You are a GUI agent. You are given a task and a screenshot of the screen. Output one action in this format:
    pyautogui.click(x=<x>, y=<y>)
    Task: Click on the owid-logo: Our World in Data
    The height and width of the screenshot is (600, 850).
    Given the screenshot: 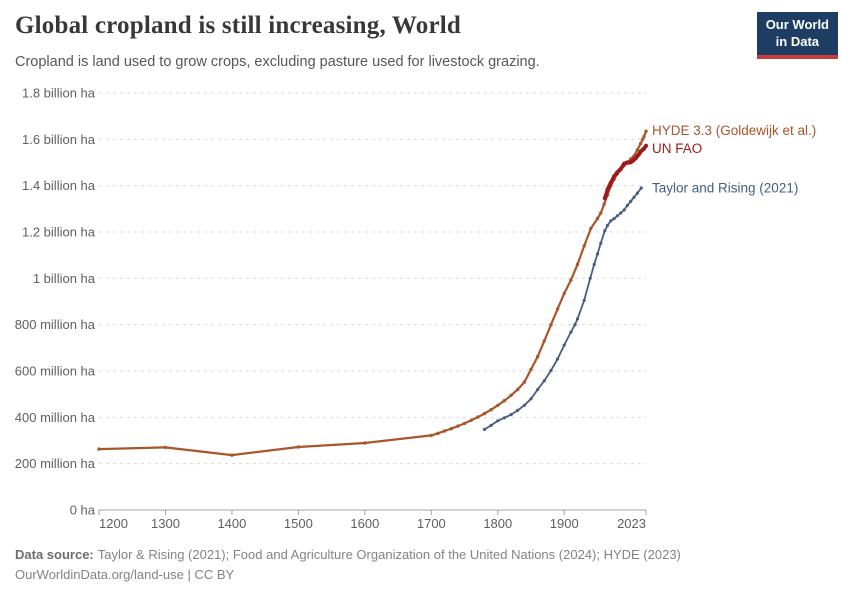 What is the action you would take?
    pyautogui.click(x=797, y=35)
    